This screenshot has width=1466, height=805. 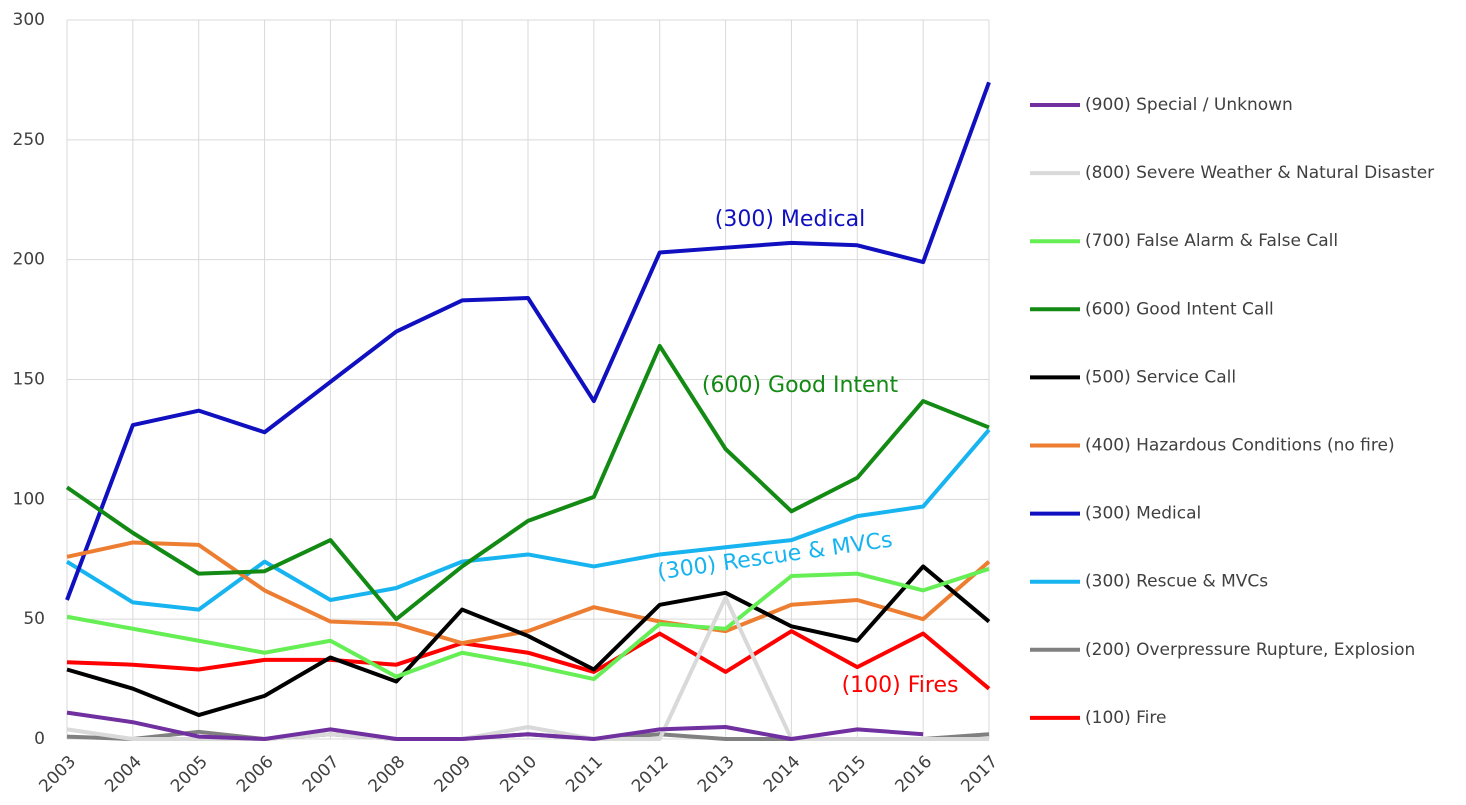 What do you see at coordinates (1189, 105) in the screenshot?
I see `legend-label: (900) Special / Unknown` at bounding box center [1189, 105].